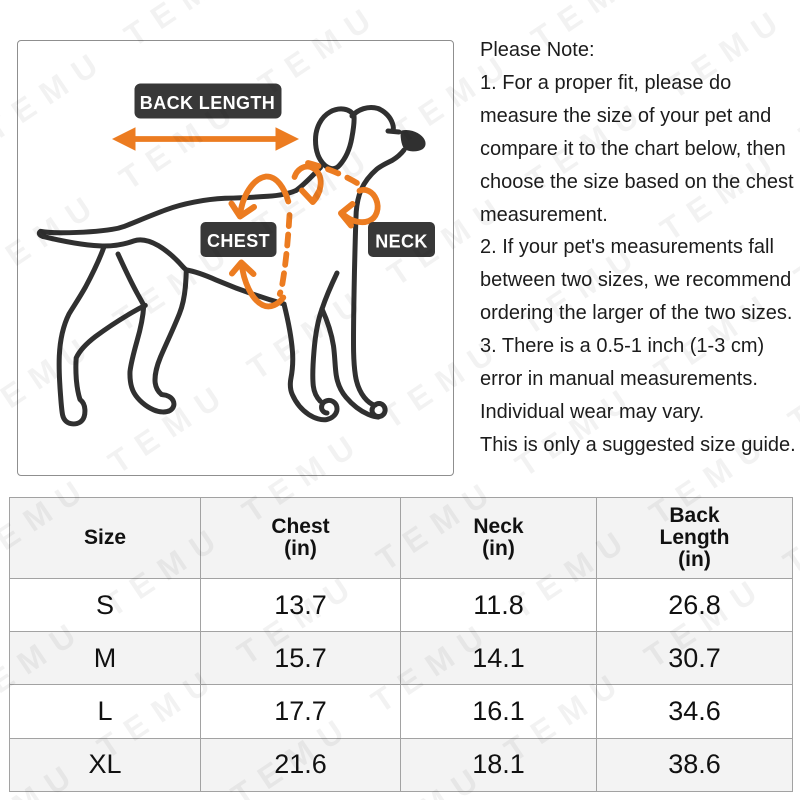 This screenshot has height=800, width=800. Describe the element at coordinates (207, 103) in the screenshot. I see `svg-text: BACK LENGTH` at that location.